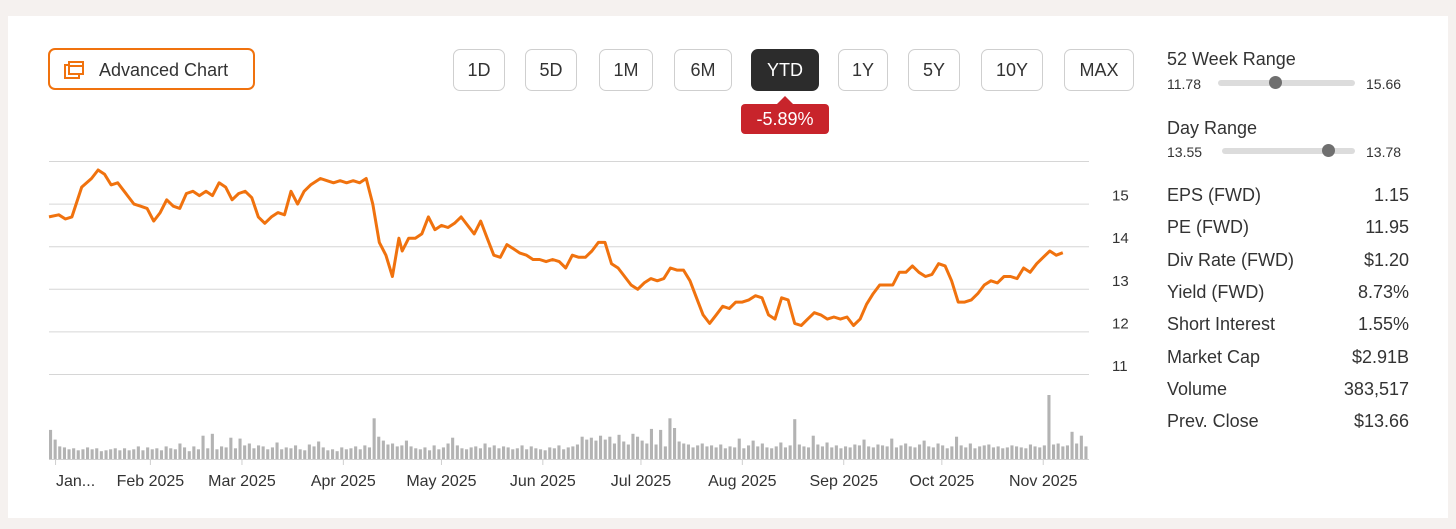 Image resolution: width=1456 pixels, height=529 pixels. I want to click on stat-row: Div Rate (FWD) $1.20, so click(1288, 264).